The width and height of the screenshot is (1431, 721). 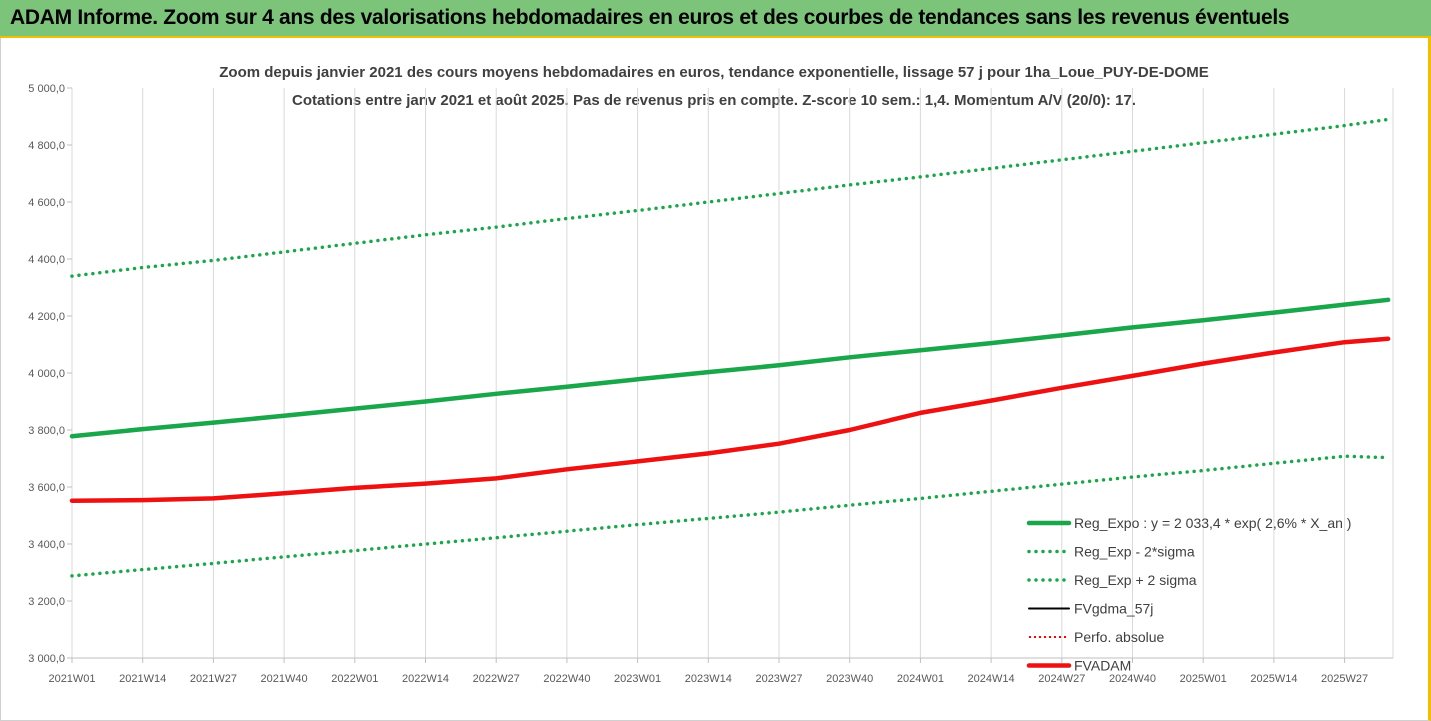 What do you see at coordinates (1273, 679) in the screenshot?
I see `x-tick-label: 2025W14` at bounding box center [1273, 679].